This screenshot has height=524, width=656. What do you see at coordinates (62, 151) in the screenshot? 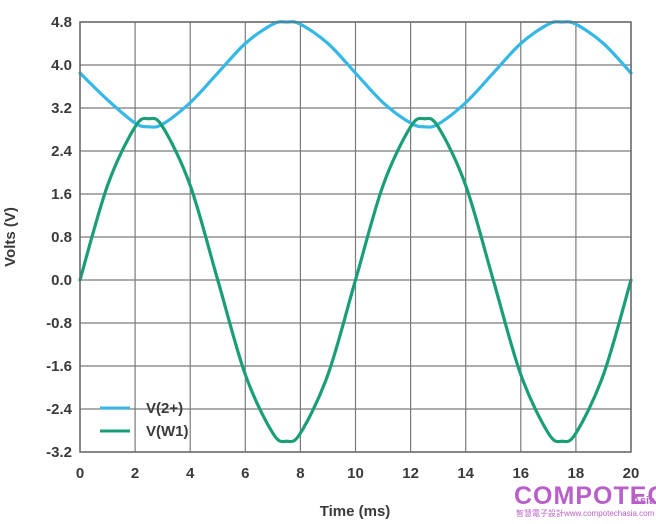
I see `y-tick-label: 2.4` at bounding box center [62, 151].